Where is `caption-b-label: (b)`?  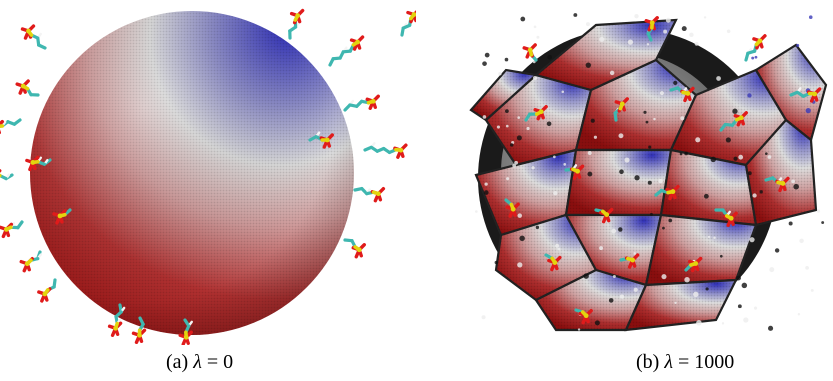
caption-b-label: (b) is located at coordinates (648, 362).